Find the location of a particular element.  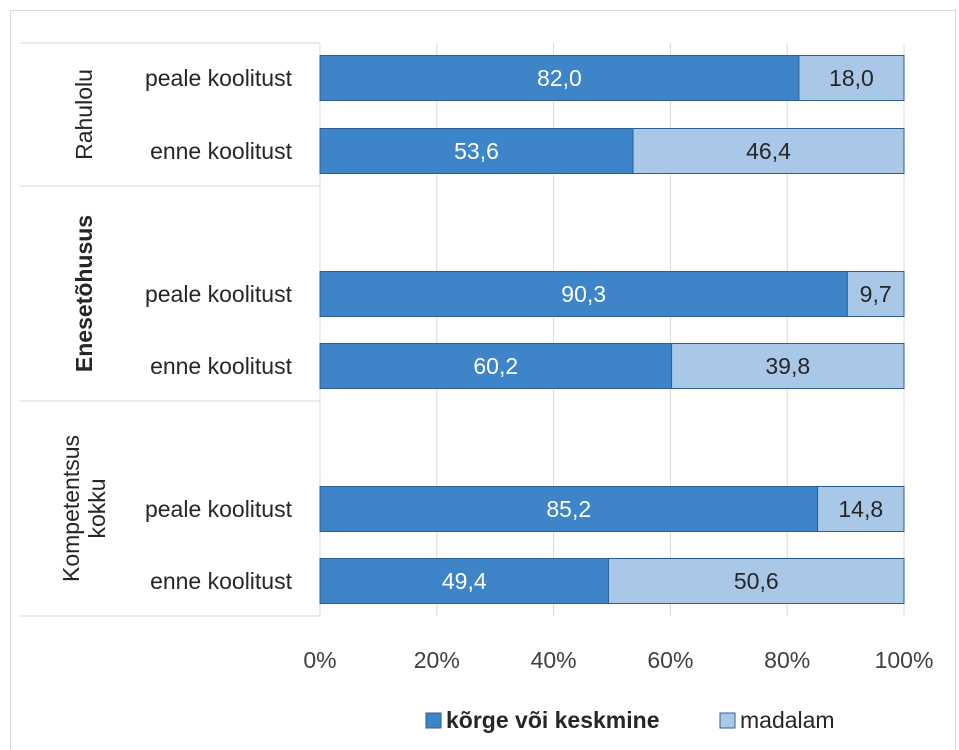

legend-label-madalam: madalam is located at coordinates (787, 720).